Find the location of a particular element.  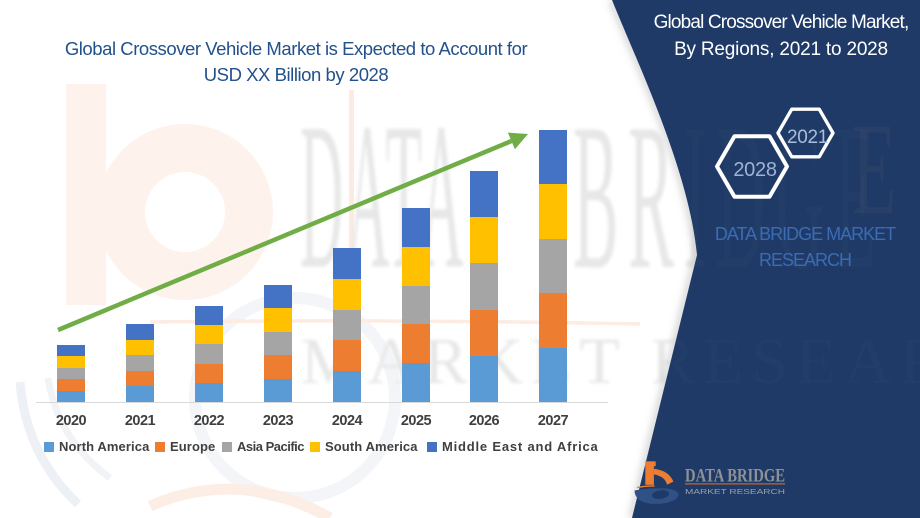

svg-text: 2028 is located at coordinates (754, 170).